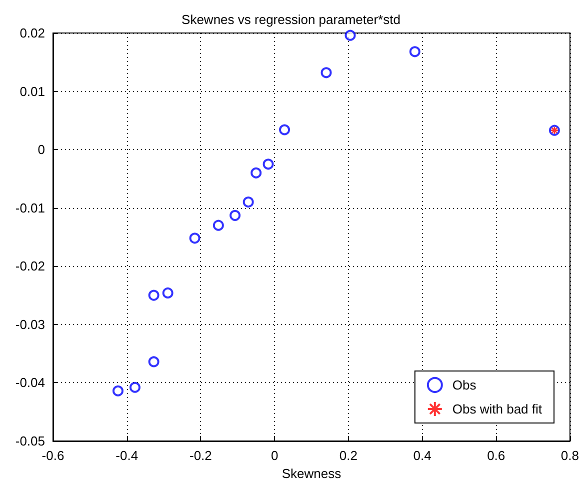  I want to click on x-tick-label: -0.4, so click(127, 455).